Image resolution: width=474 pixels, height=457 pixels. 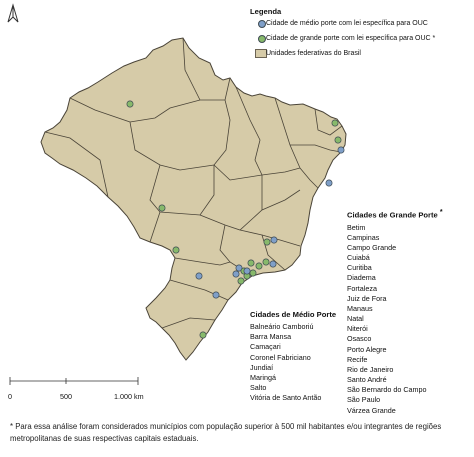 What do you see at coordinates (262, 39) in the screenshot?
I see `large-city-legend-icon` at bounding box center [262, 39].